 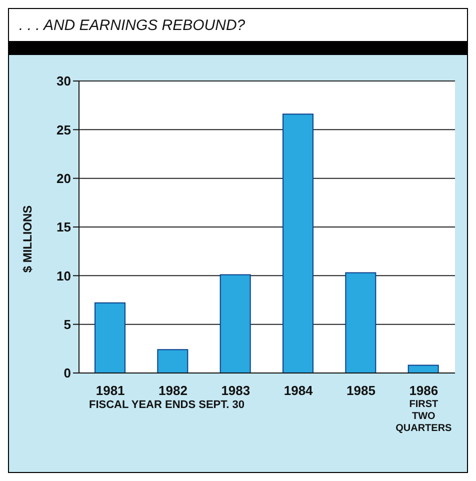 I want to click on x-tick-label: 1981, so click(x=110, y=390).